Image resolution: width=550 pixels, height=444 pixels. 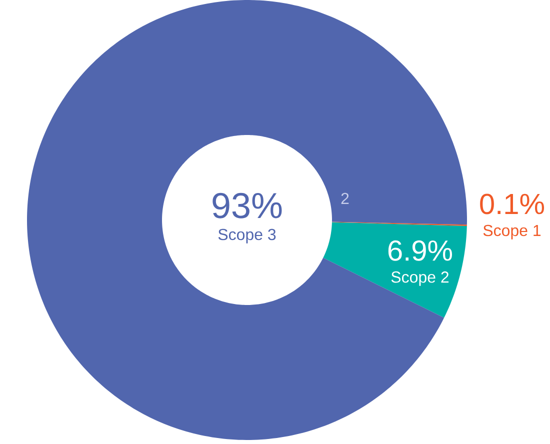 What do you see at coordinates (512, 232) in the screenshot?
I see `slice-label: Scope 1` at bounding box center [512, 232].